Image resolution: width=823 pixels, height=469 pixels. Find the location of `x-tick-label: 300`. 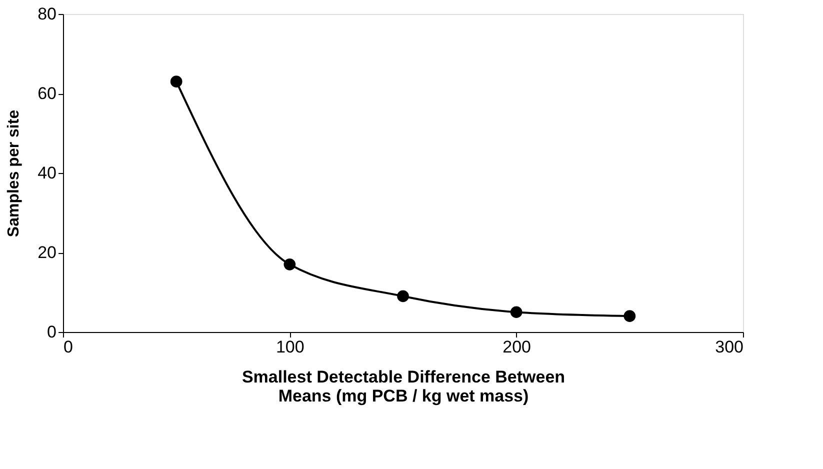

x-tick-label: 300 is located at coordinates (729, 347).